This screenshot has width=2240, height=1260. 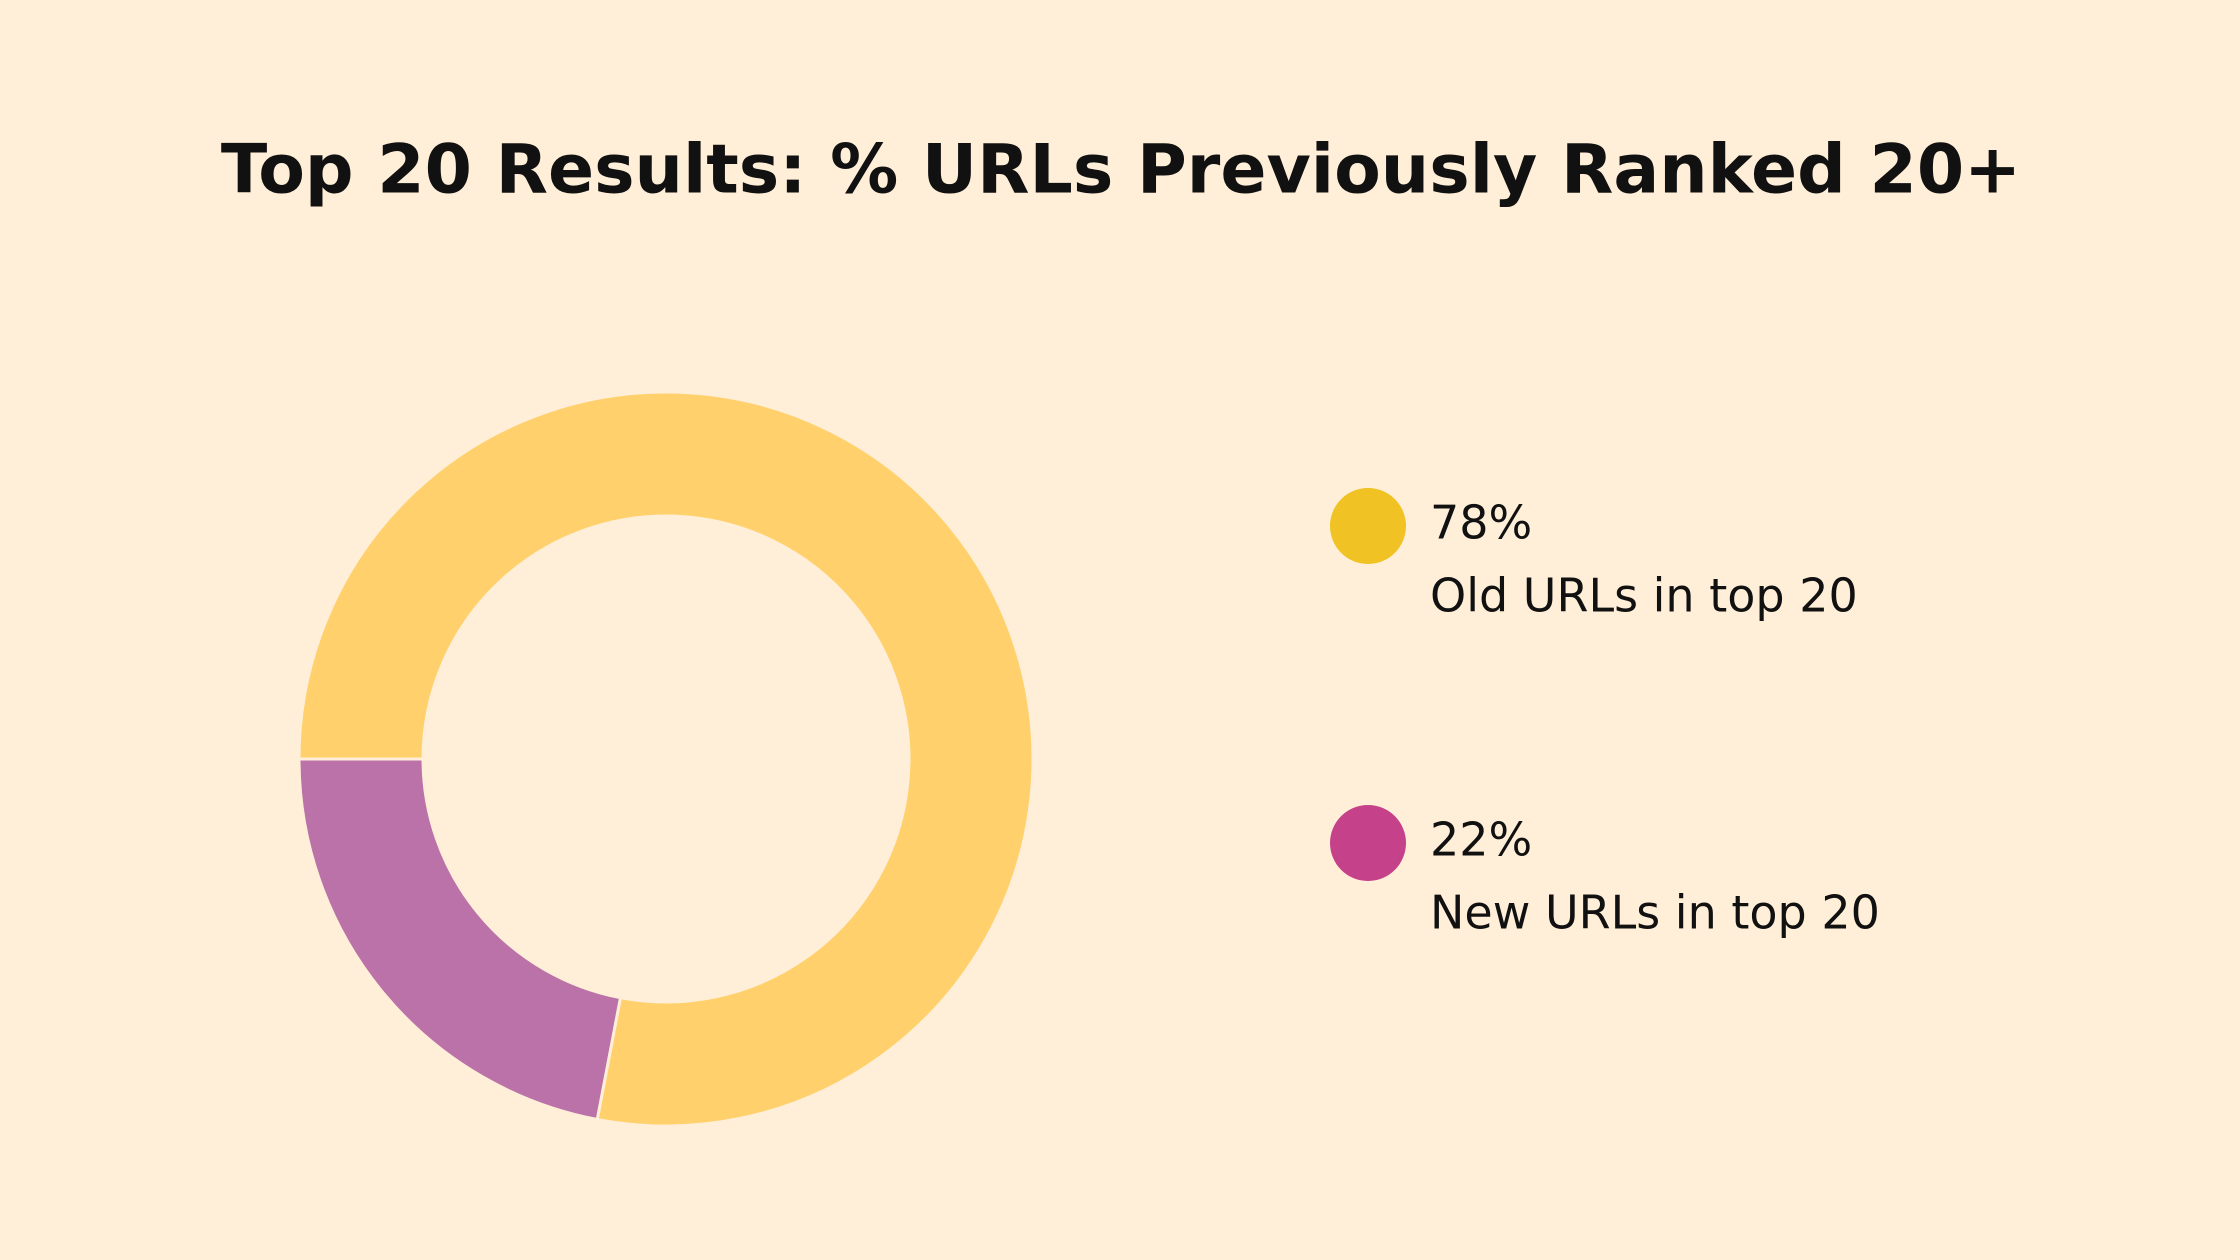 What do you see at coordinates (460, 939) in the screenshot?
I see `slice` at bounding box center [460, 939].